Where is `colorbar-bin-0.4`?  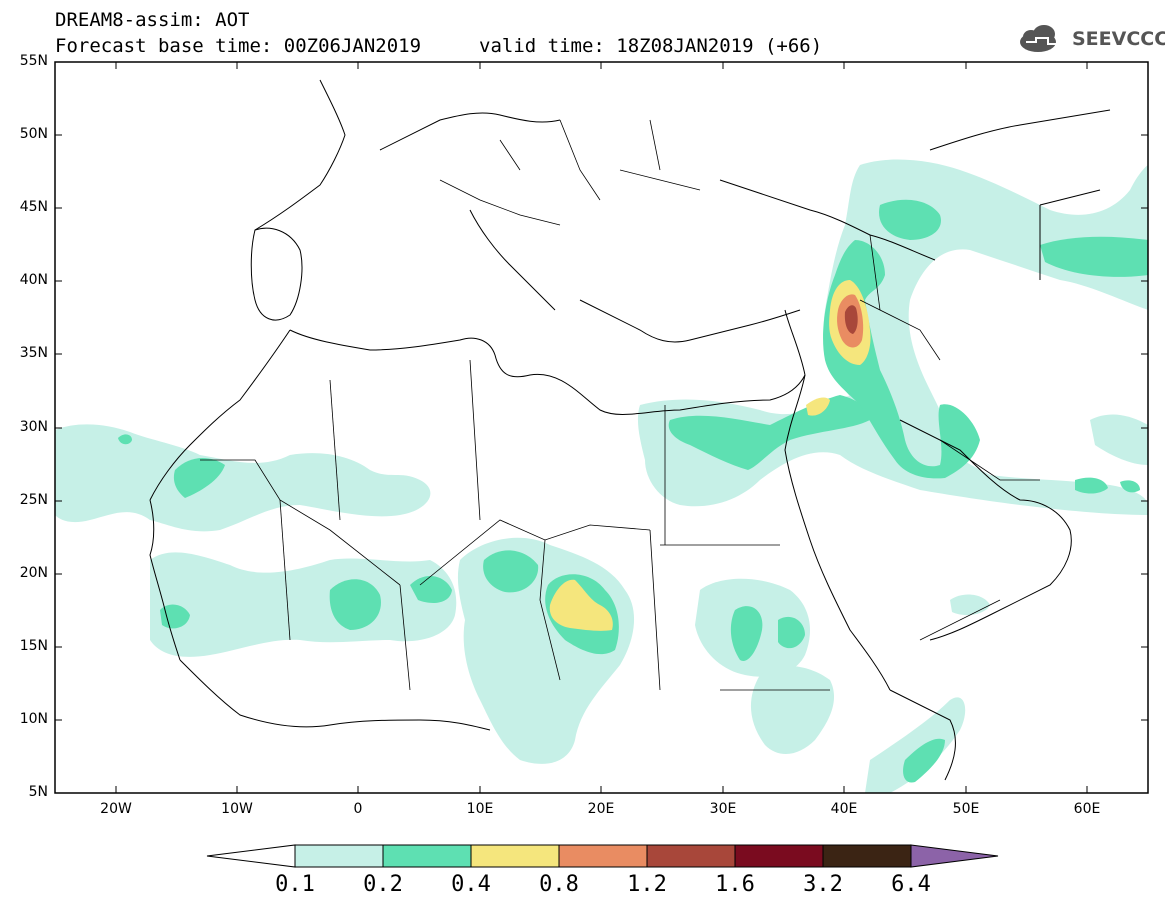 colorbar-bin-0.4 is located at coordinates (515, 856).